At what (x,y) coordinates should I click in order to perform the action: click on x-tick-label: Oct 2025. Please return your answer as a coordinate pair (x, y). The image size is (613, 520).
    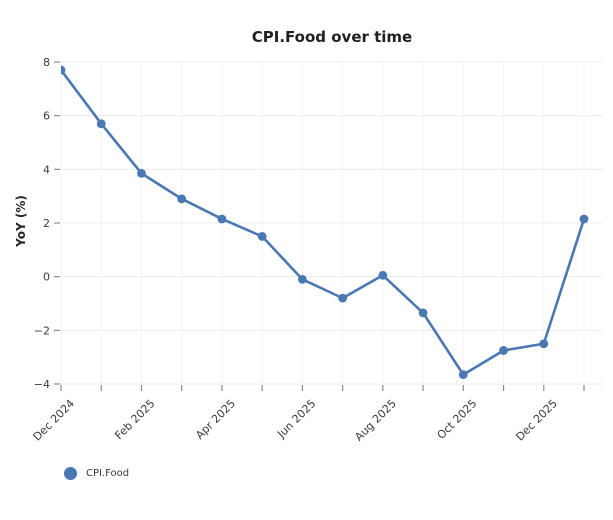
    Looking at the image, I should click on (457, 419).